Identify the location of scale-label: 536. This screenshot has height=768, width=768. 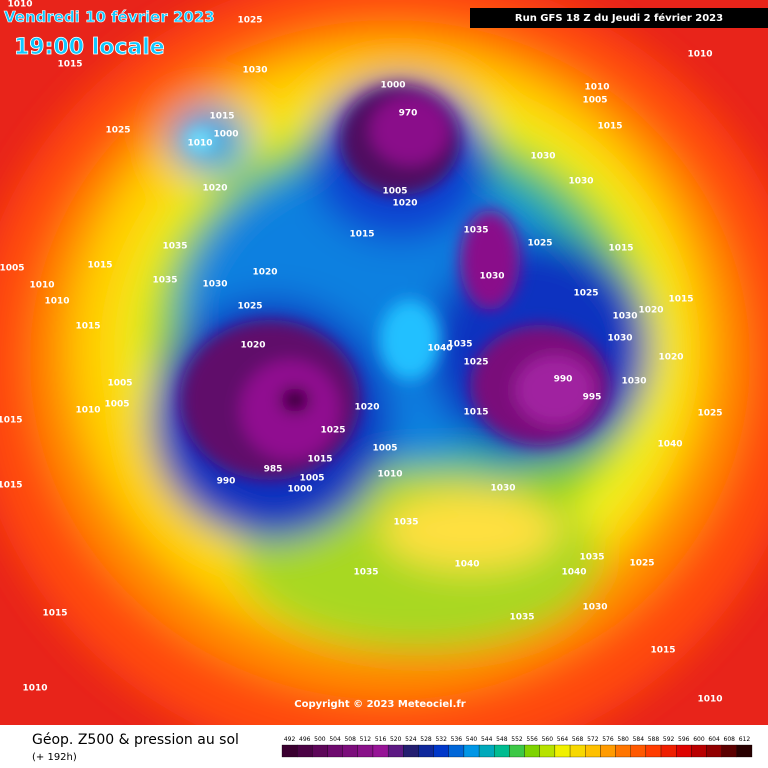
(457, 739).